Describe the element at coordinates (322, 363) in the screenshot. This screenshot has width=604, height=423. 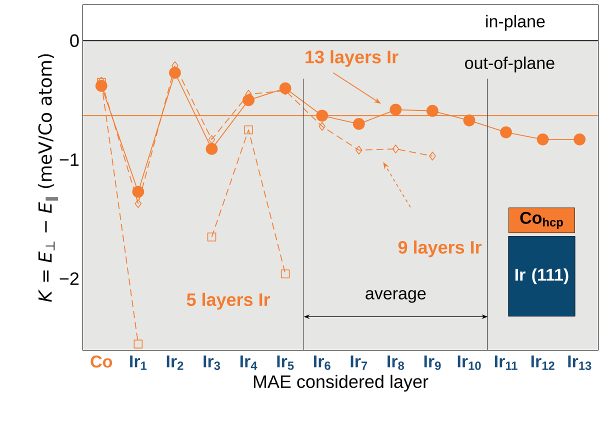
I see `x-tick-label: Ir$_{6}$` at that location.